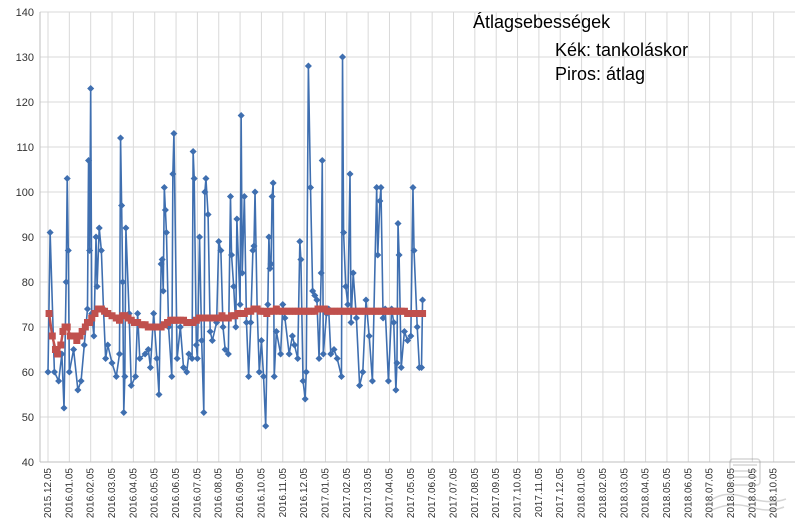 The image size is (800, 528). Describe the element at coordinates (197, 493) in the screenshot. I see `x-tick-label: 2016.07.05` at that location.